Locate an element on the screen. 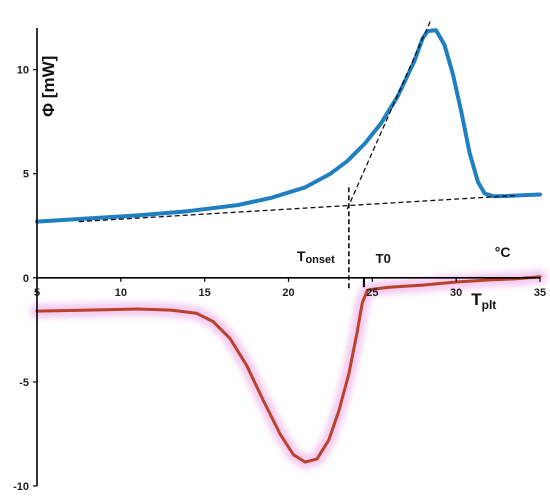 Image resolution: width=550 pixels, height=496 pixels. t0-label: T0 is located at coordinates (383, 258).